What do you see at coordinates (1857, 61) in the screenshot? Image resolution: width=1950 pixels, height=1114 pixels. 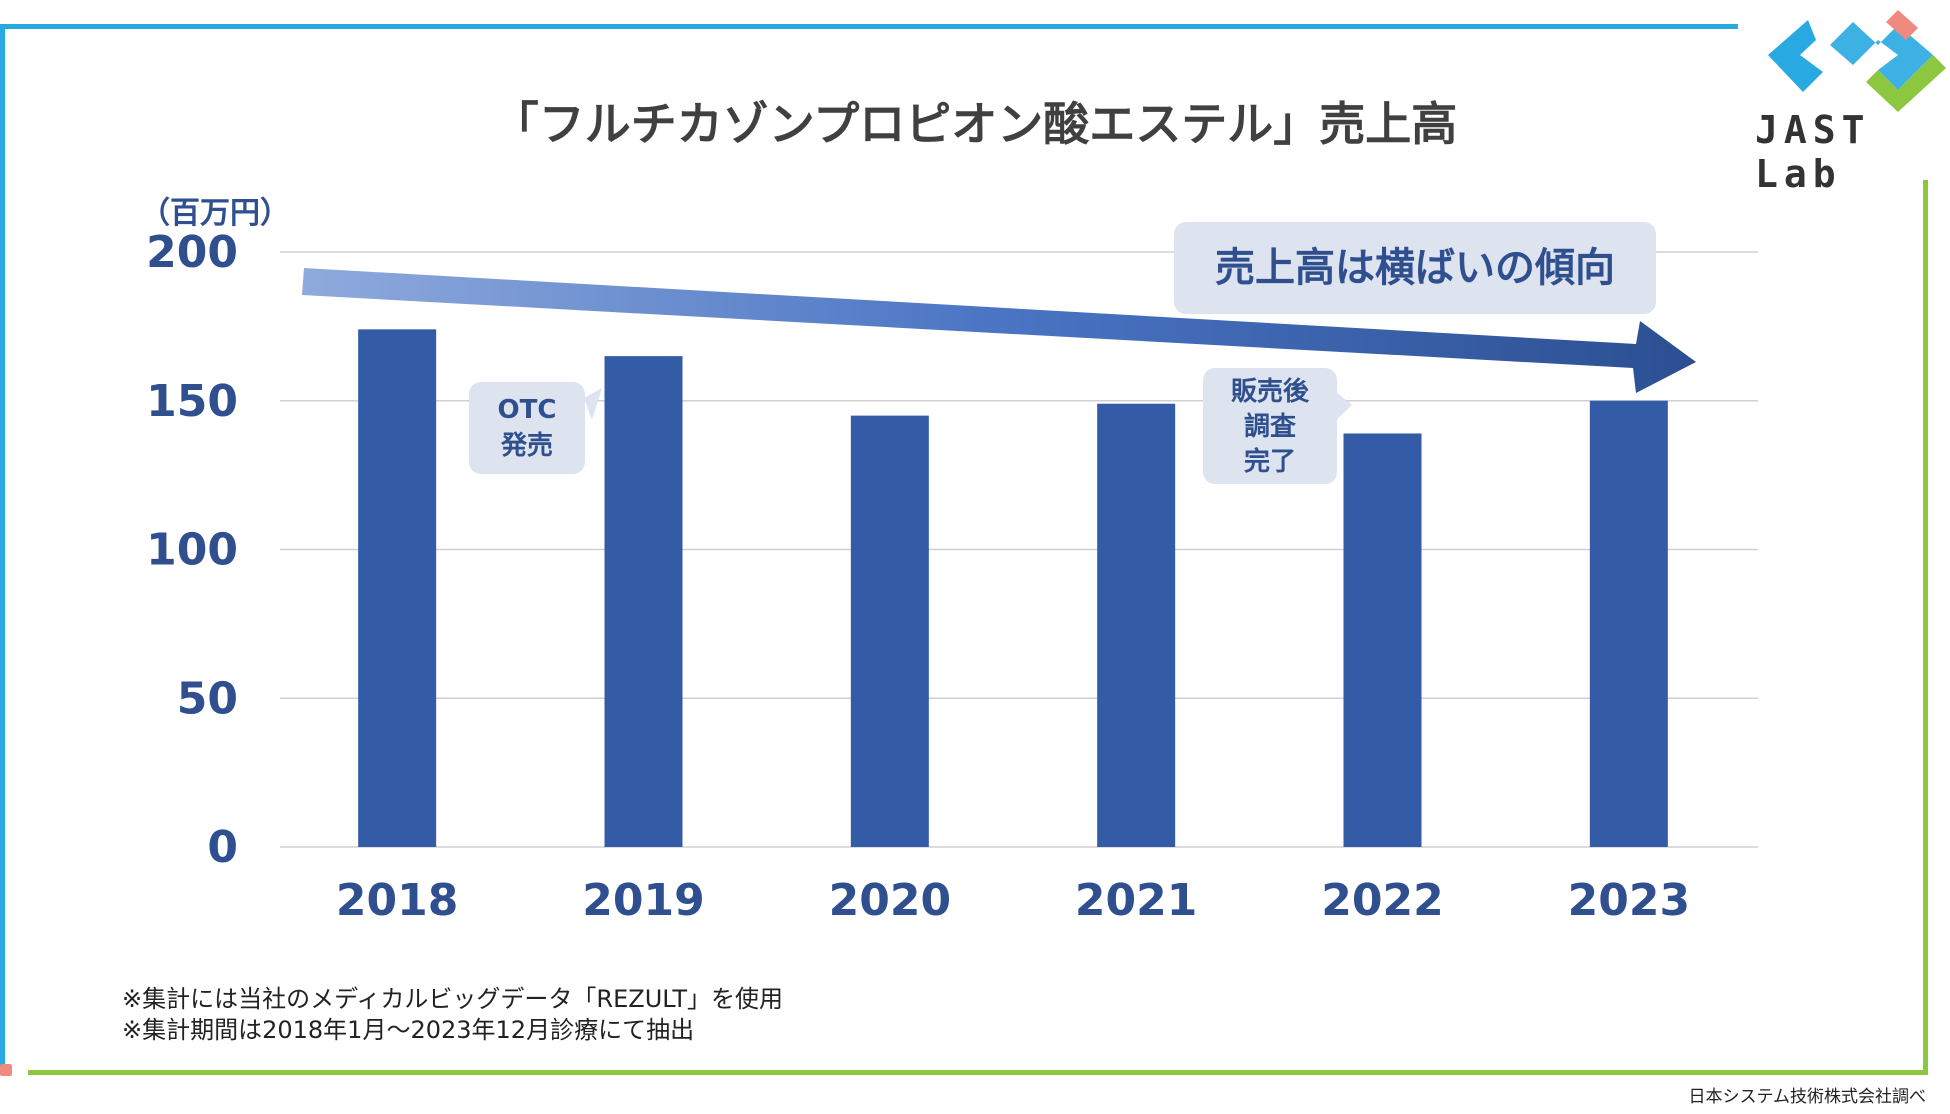 I see `jast-lab-logo-icon` at bounding box center [1857, 61].